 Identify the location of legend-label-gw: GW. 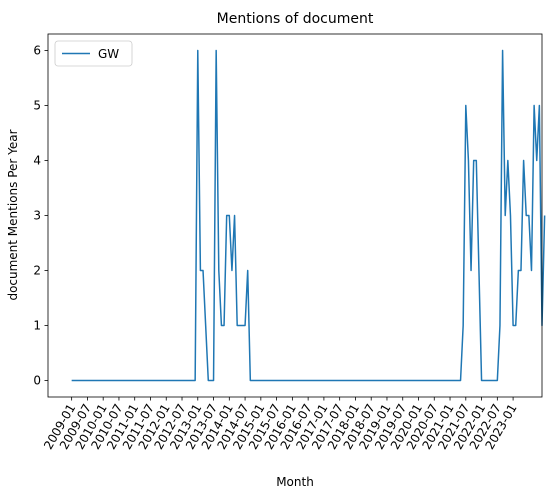
(108, 54).